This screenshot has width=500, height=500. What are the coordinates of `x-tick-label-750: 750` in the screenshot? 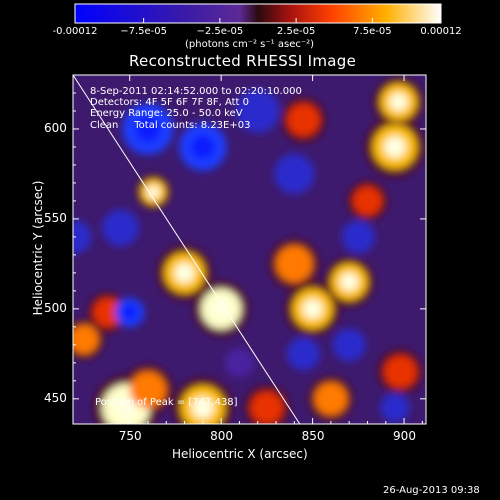 It's located at (130, 436).